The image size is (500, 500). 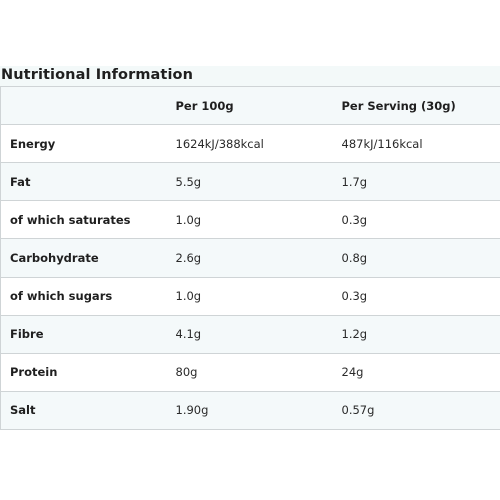 I want to click on table-row: Salt 1.90g 0.57g, so click(x=250, y=411).